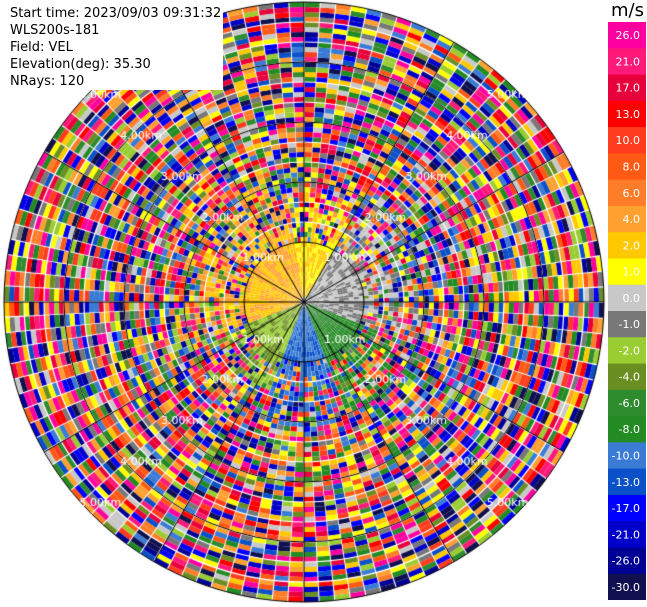  I want to click on colorbar-tick-label: 6.0, so click(632, 193).